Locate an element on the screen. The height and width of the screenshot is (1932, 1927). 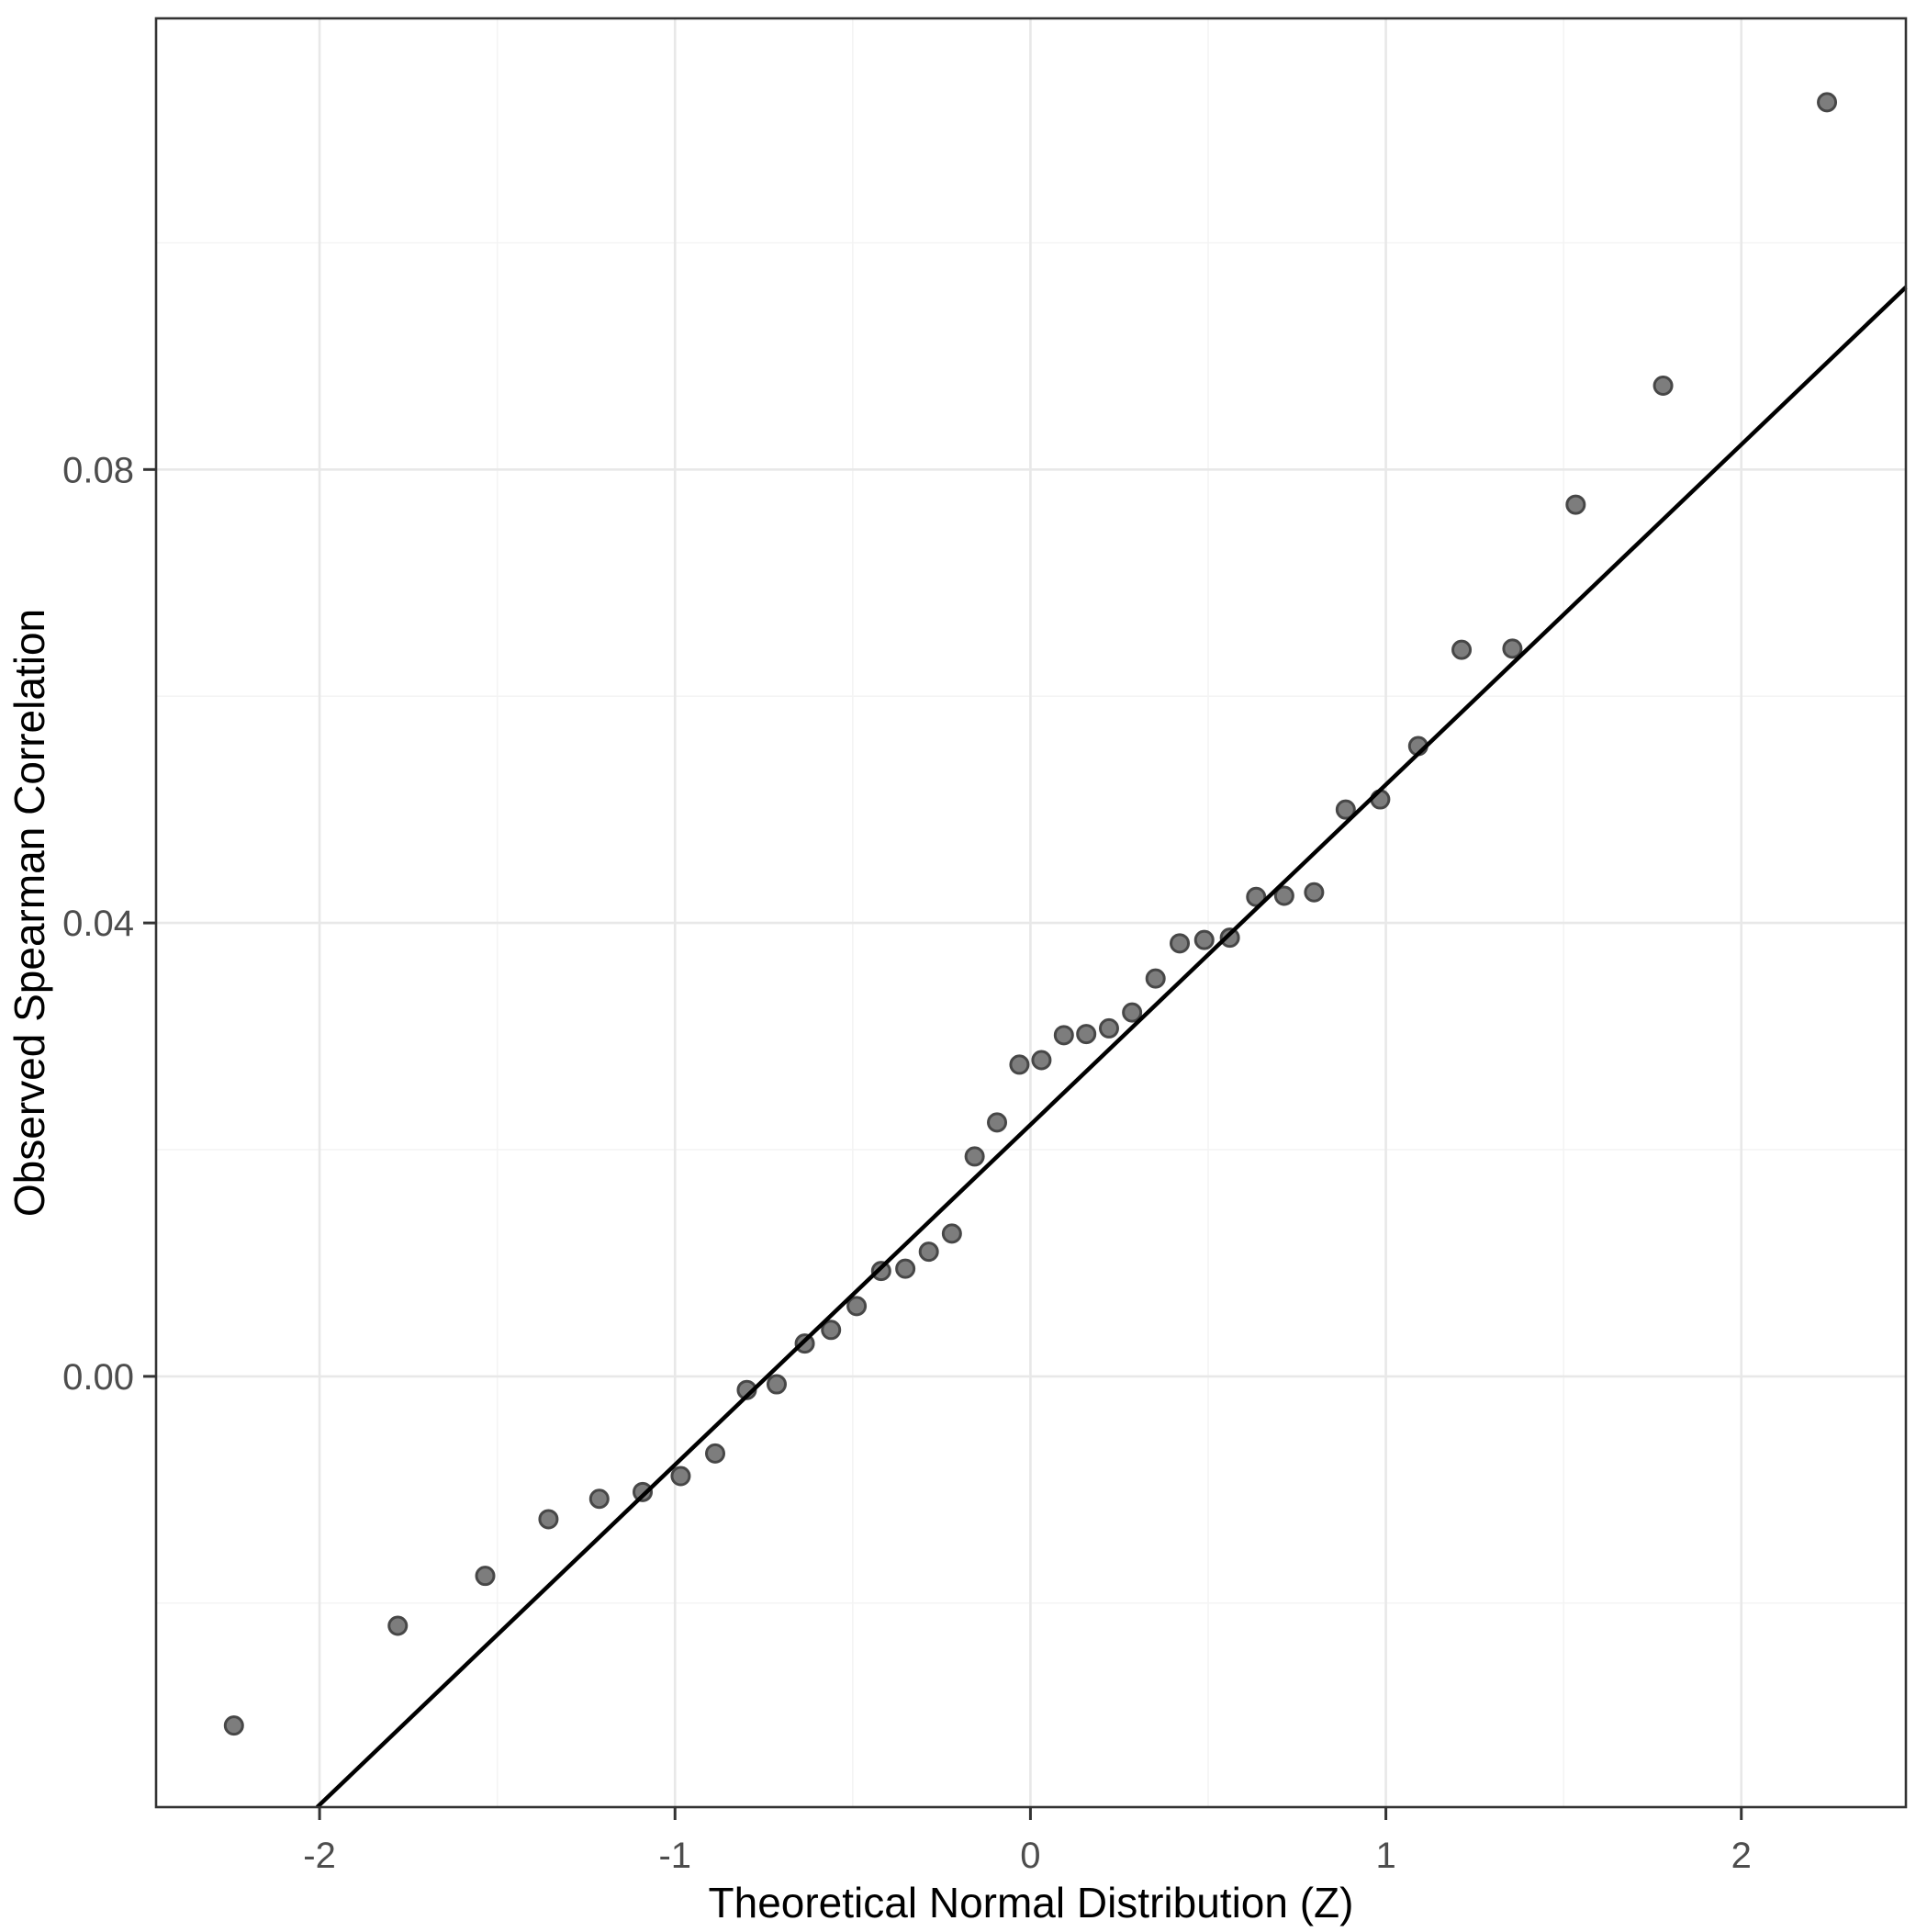
y-axis-tick-label: 0.04 is located at coordinates (98, 924).